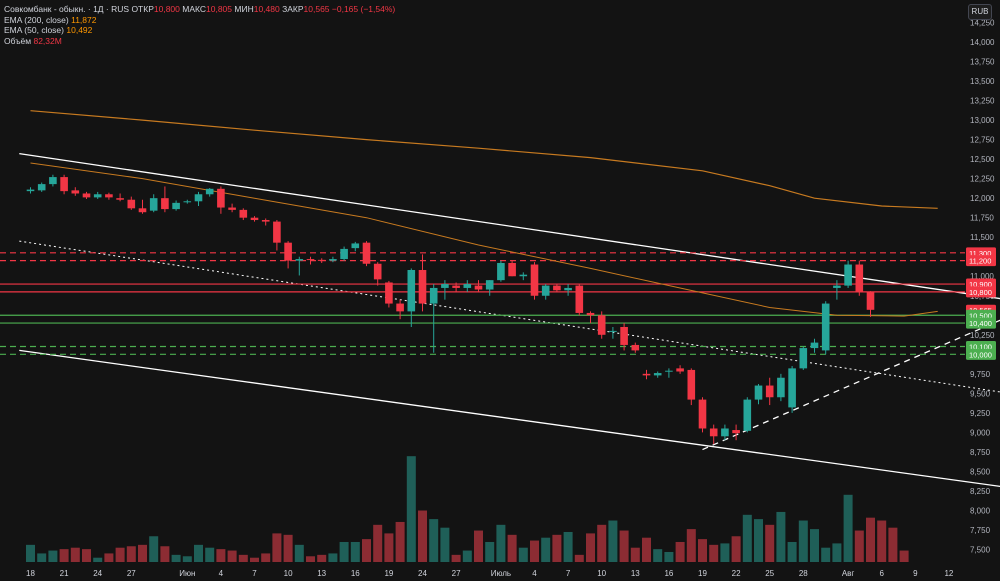  What do you see at coordinates (254, 573) in the screenshot?
I see `time-tick-label: 7` at bounding box center [254, 573].